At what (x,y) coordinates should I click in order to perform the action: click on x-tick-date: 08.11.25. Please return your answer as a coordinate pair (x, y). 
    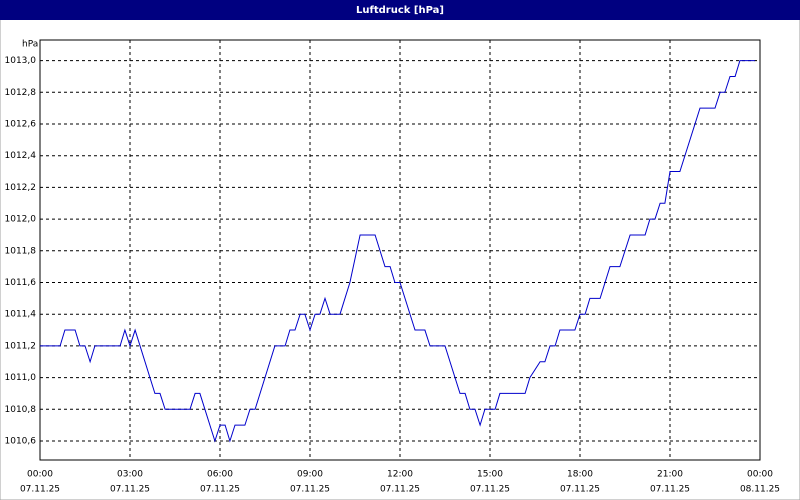
    Looking at the image, I should click on (760, 490).